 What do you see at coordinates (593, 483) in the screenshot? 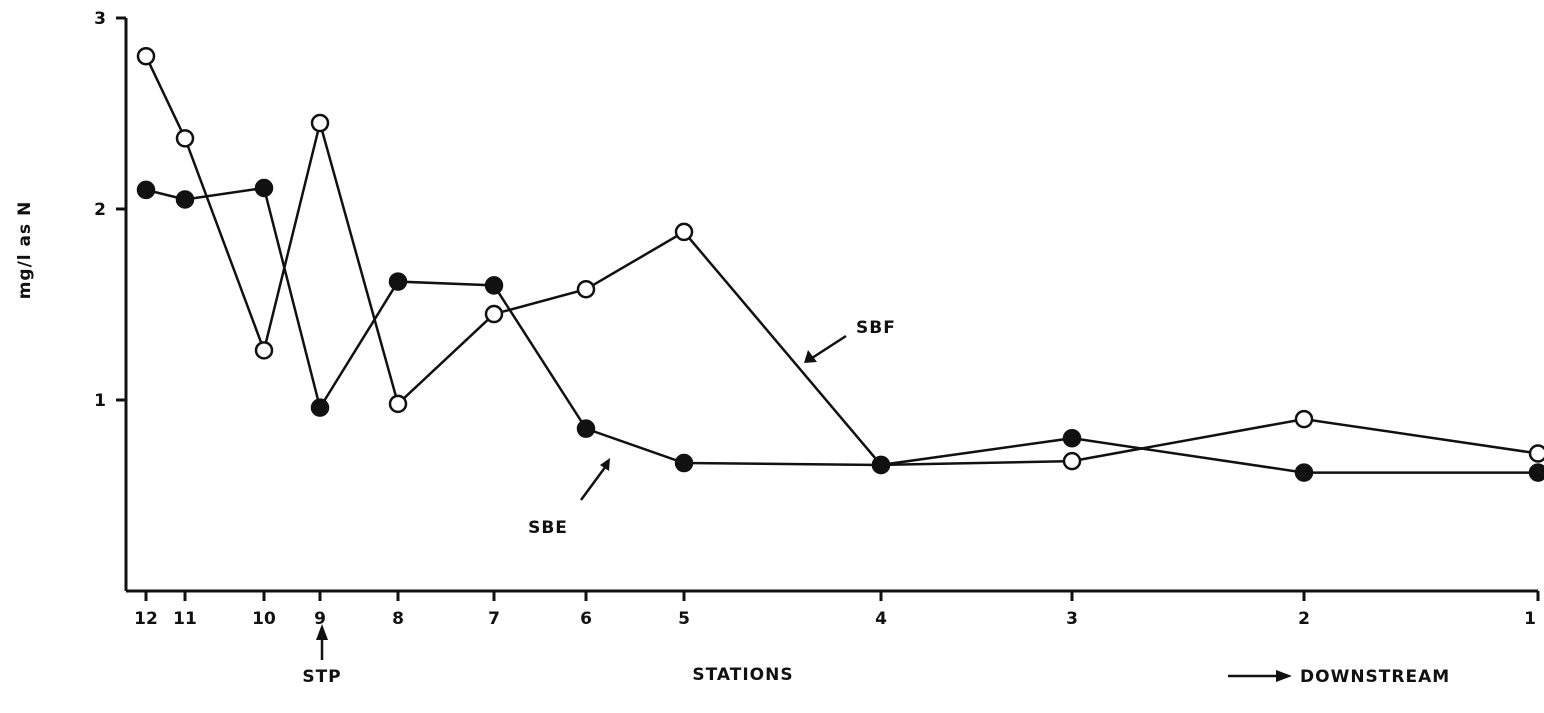
I see `sbe-label-arrow-shaft` at bounding box center [593, 483].